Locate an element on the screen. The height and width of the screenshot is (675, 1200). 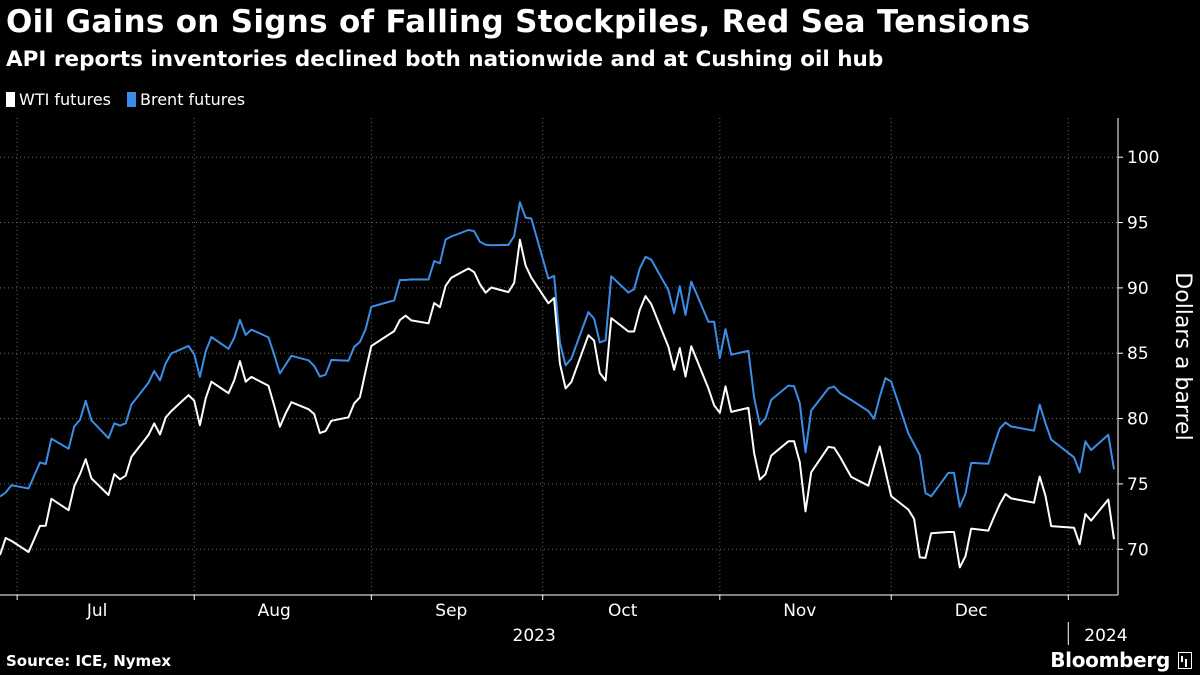
legend-item-brent: Brent futures is located at coordinates (186, 99).